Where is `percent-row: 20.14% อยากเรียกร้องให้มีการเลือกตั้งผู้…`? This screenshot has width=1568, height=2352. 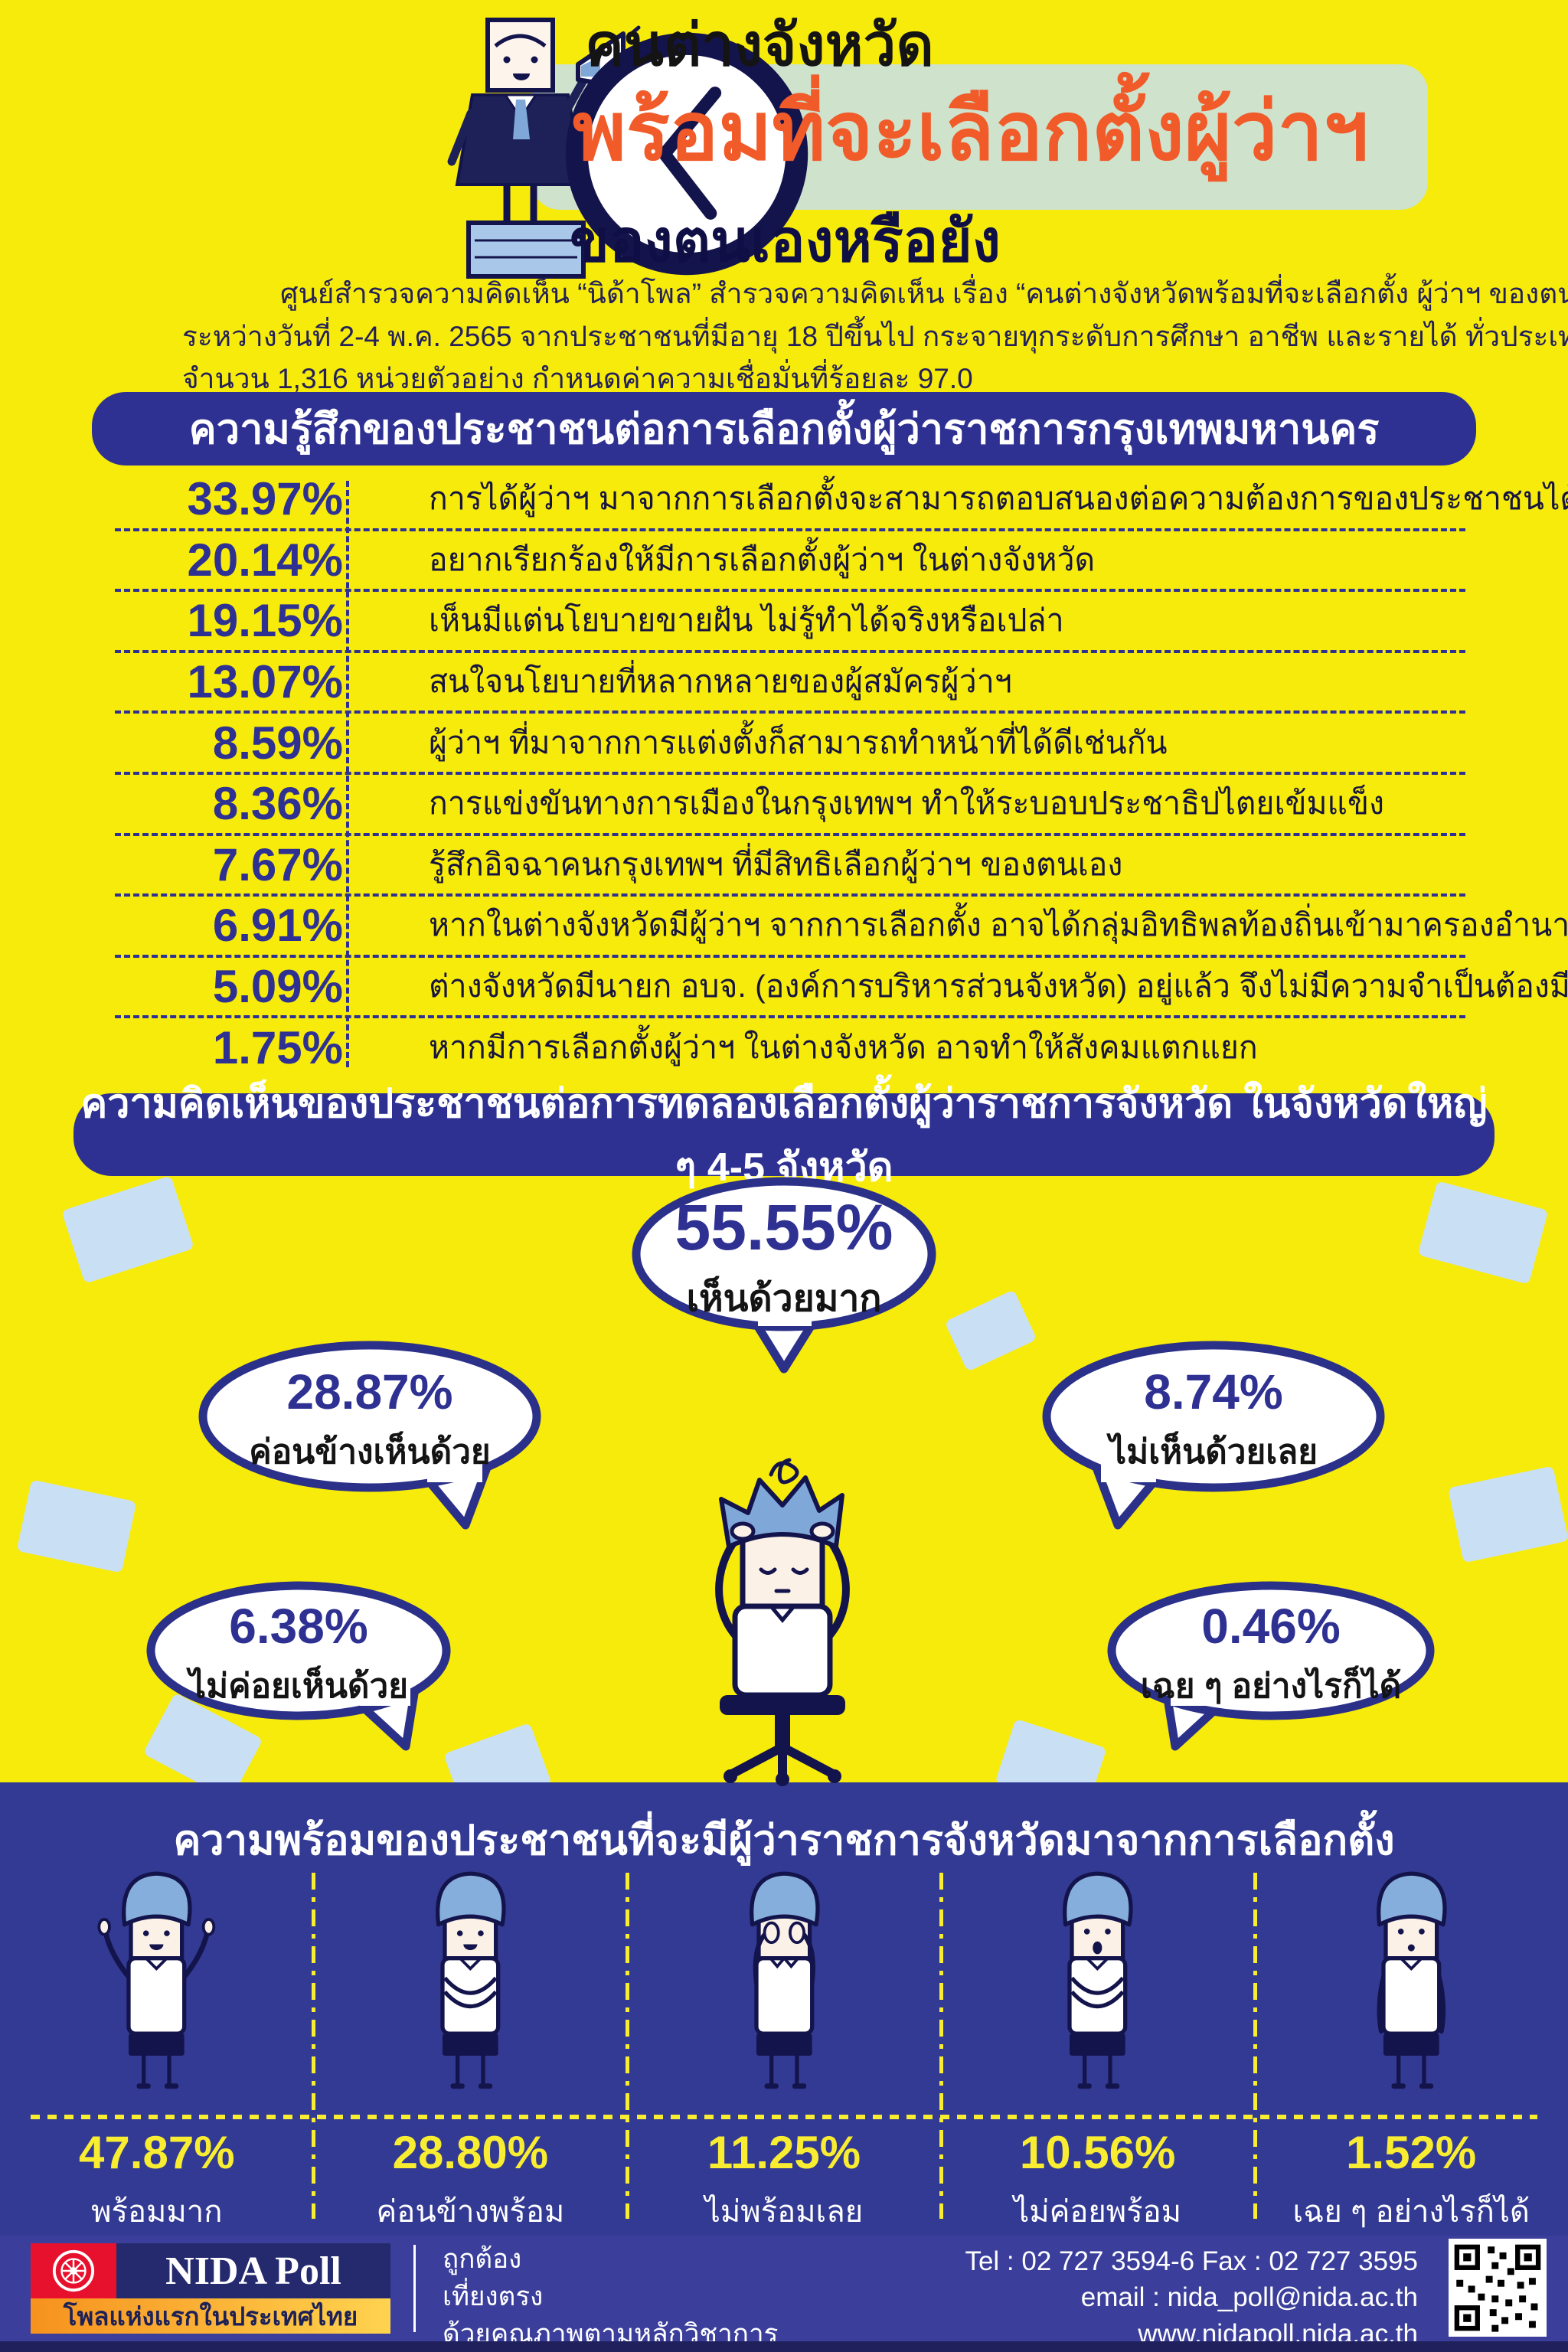 percent-row: 20.14% อยากเรียกร้องให้มีการเลือกตั้งผู้… is located at coordinates (790, 562).